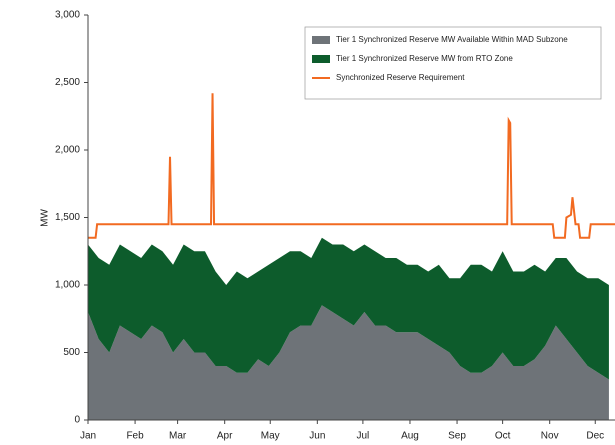 The width and height of the screenshot is (615, 445). Describe the element at coordinates (457, 436) in the screenshot. I see `x-tick-label: Sep` at that location.